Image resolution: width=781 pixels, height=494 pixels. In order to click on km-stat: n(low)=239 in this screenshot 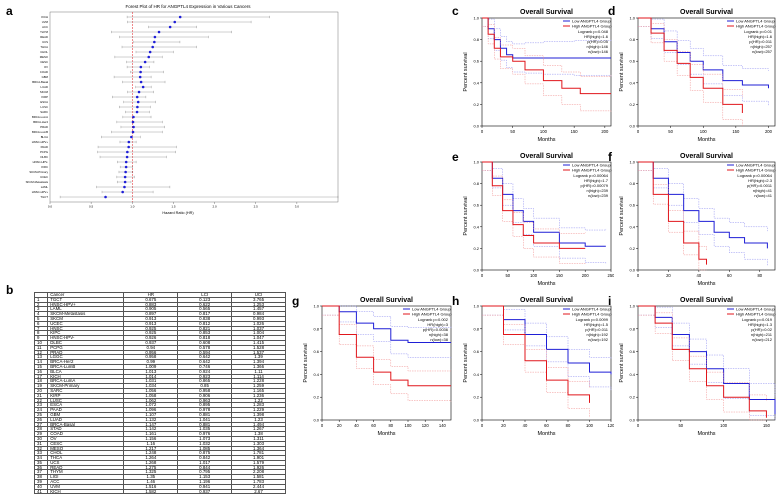, I will do `click(598, 195)`.